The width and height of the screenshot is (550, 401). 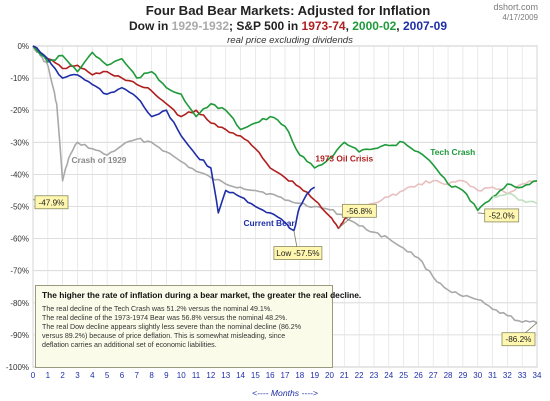 What do you see at coordinates (270, 375) in the screenshot?
I see `x-tick-label-16: 16` at bounding box center [270, 375].